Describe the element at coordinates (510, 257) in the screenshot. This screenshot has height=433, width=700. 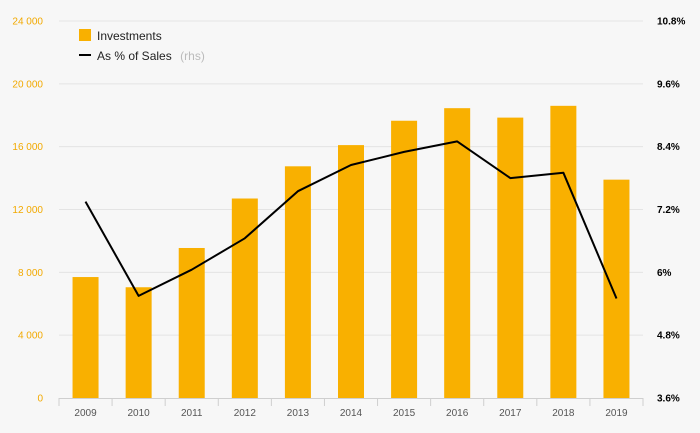
I see `bar-2017` at that location.